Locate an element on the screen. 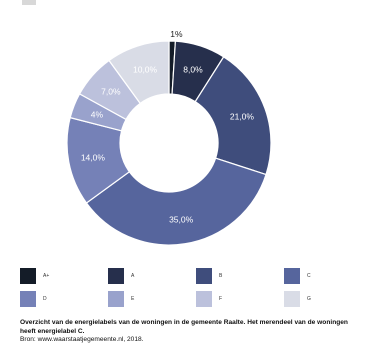 Image resolution: width=371 pixels, height=351 pixels. label-A+: 1% is located at coordinates (176, 34).